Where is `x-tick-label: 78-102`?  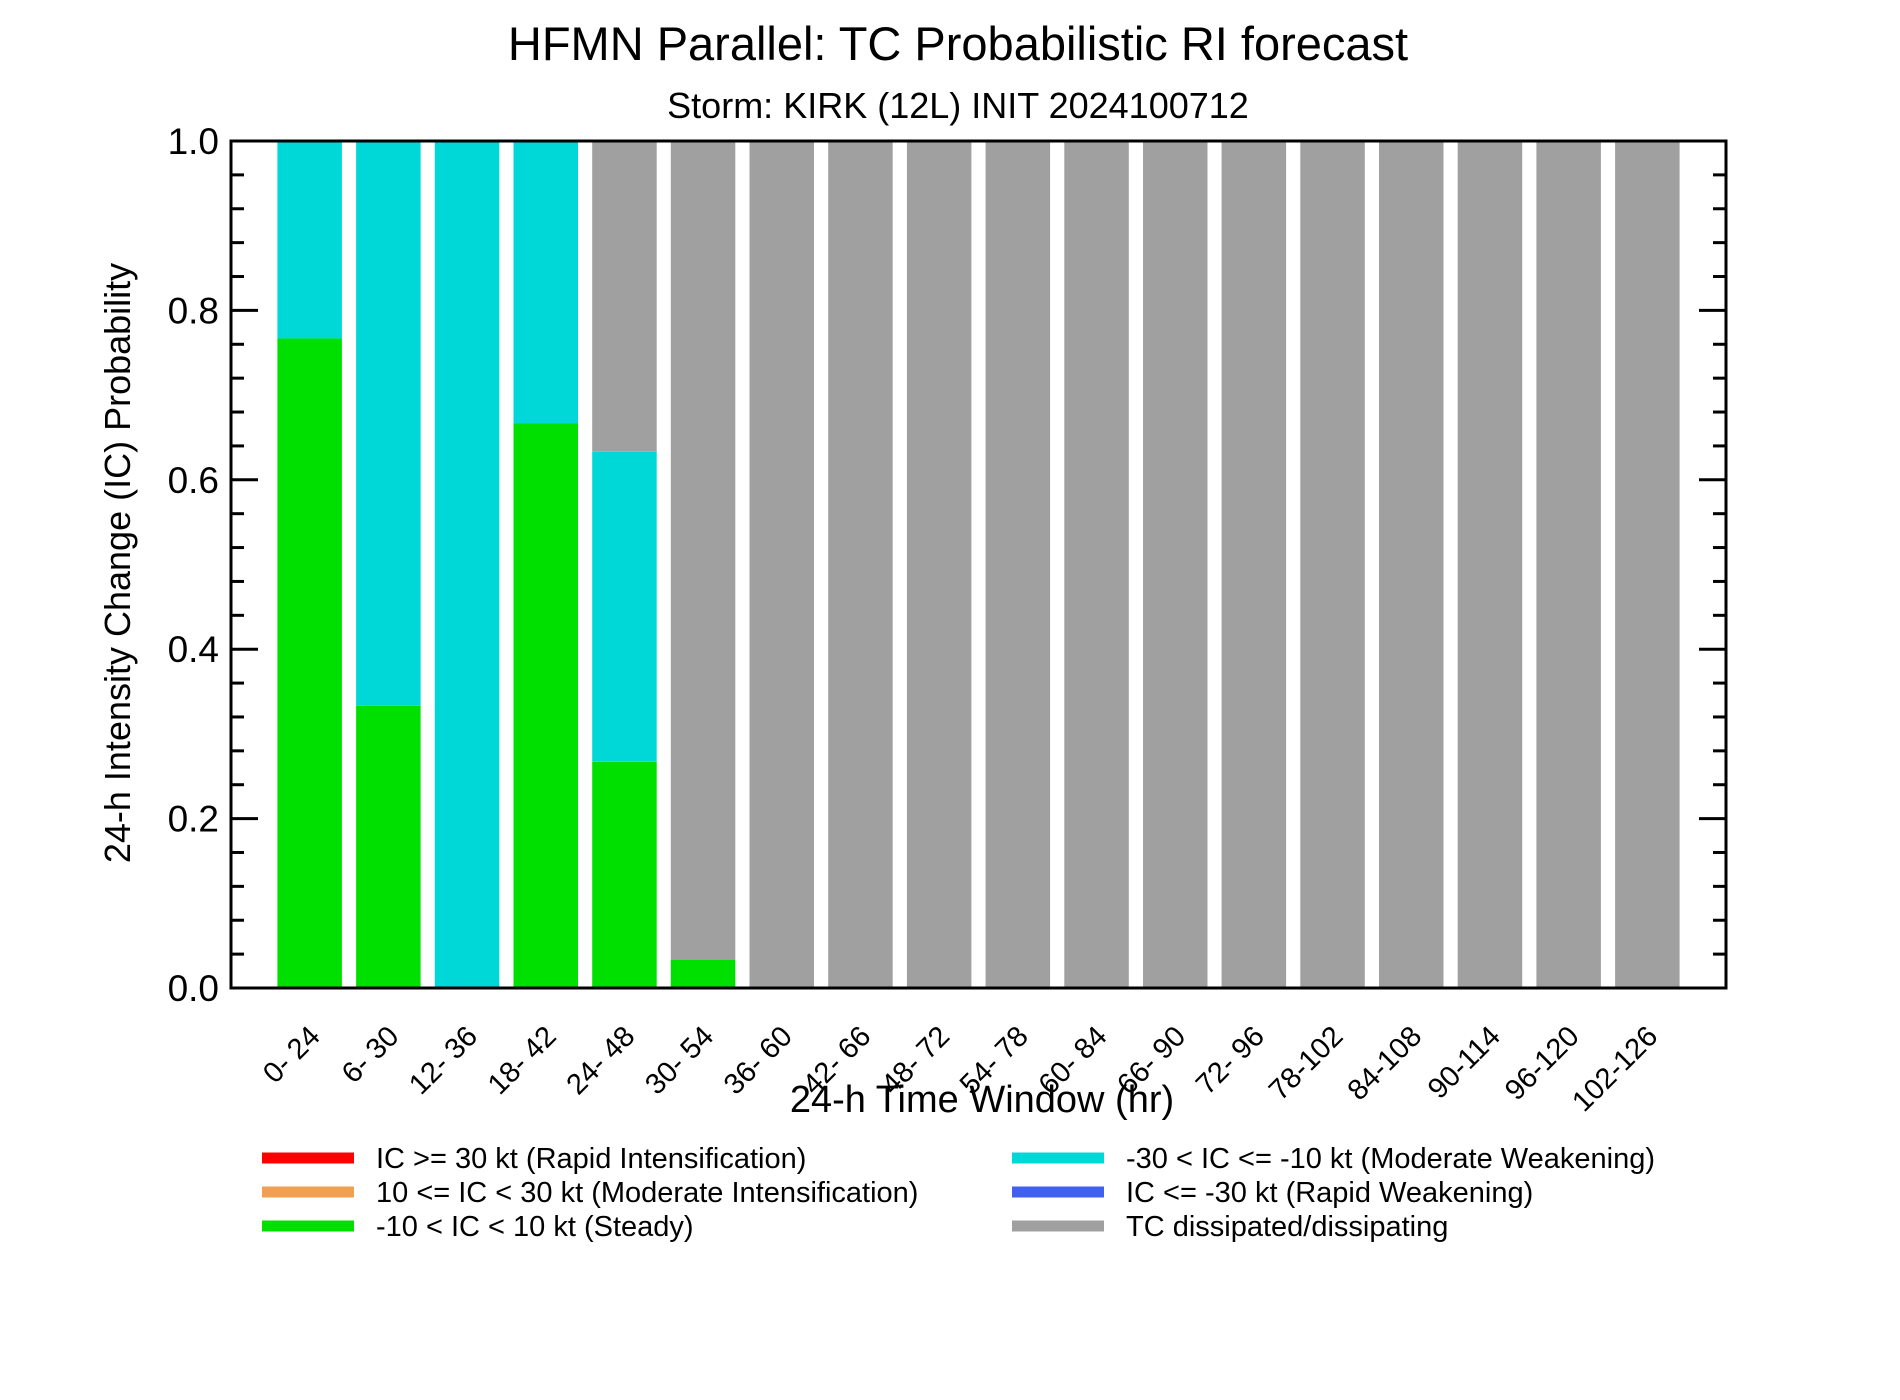
x-tick-label: 78-102 is located at coordinates (1306, 1063).